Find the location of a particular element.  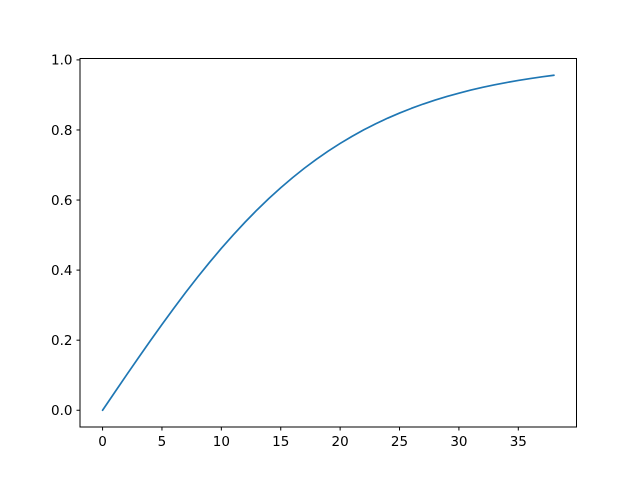

y-tick-label: 1.0 is located at coordinates (61, 61).